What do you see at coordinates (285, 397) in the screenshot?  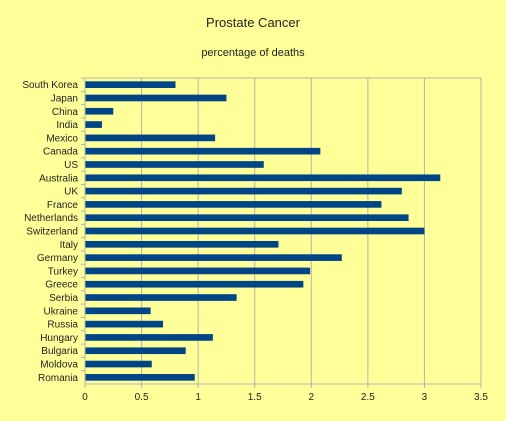 I see `x-axis-ticks: 0 0.5 1 1.5 2 2.5 3 3.5` at bounding box center [285, 397].